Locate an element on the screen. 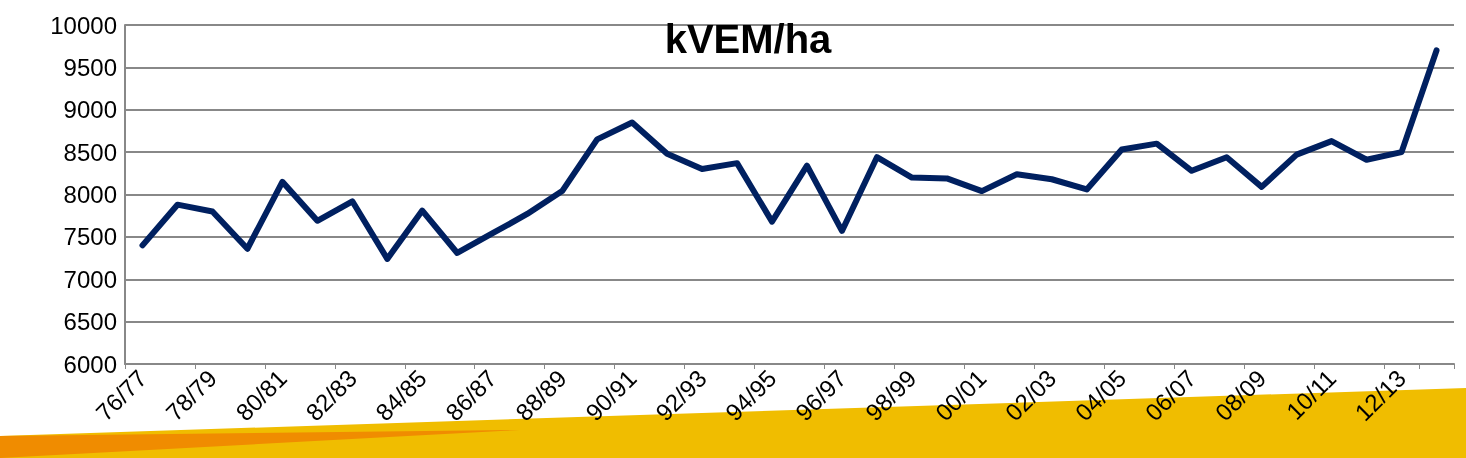  y-tick-label: 7500 is located at coordinates (90, 237).